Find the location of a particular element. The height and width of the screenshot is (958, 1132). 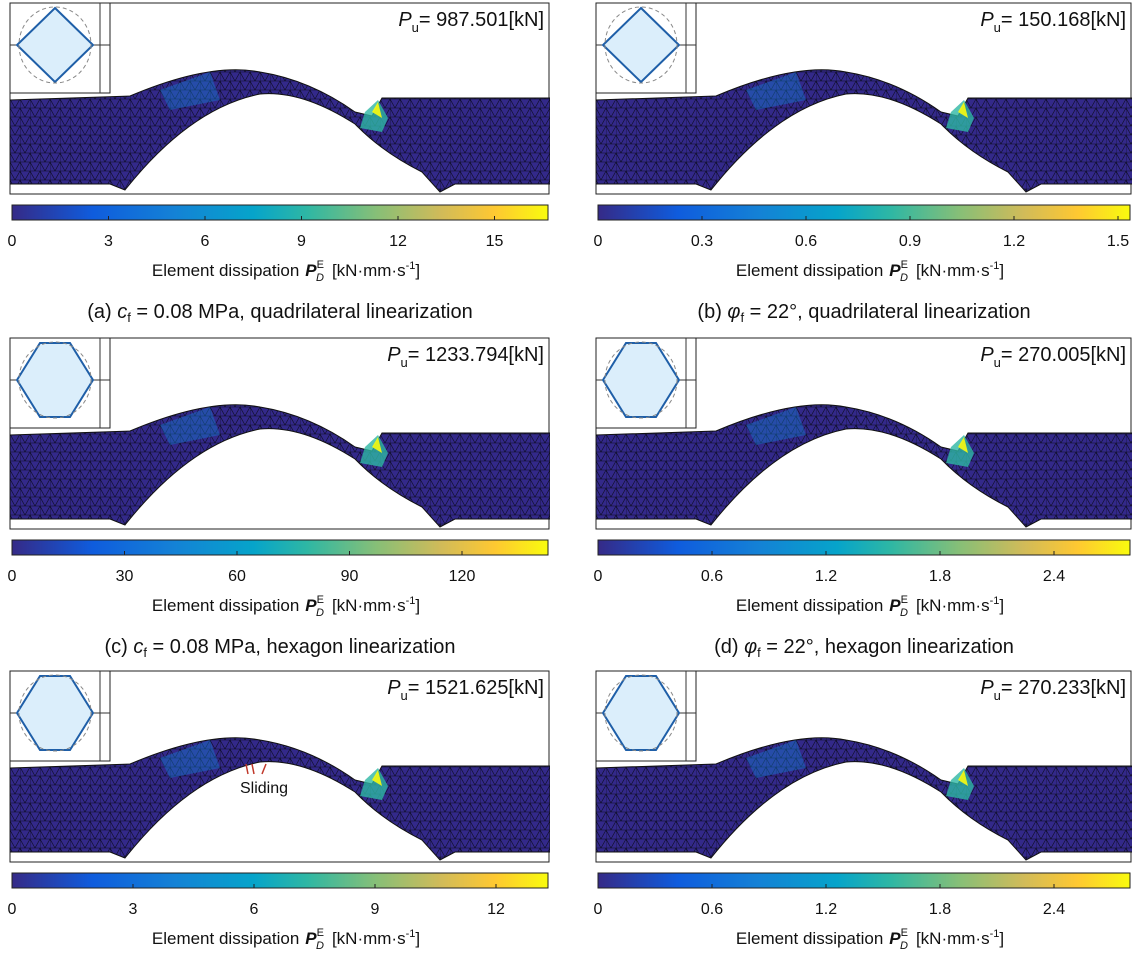

pu-label: Pu= 987.501[kN] is located at coordinates (471, 22).